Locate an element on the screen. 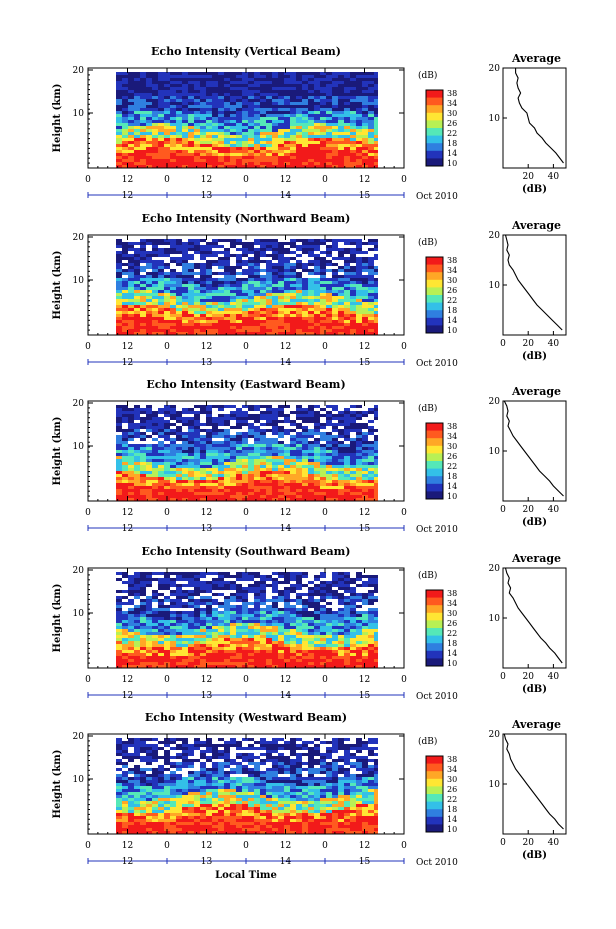 The width and height of the screenshot is (616, 929). avg-x-tick-label: 40 is located at coordinates (554, 177).